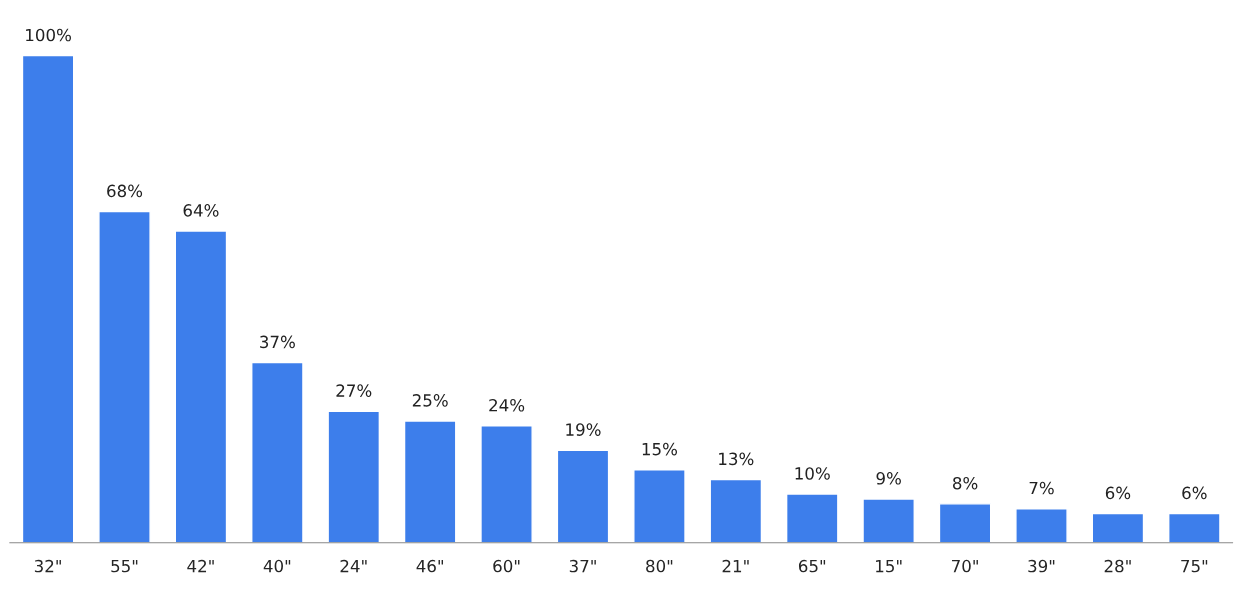  I want to click on x-tick-label: 80", so click(659, 566).